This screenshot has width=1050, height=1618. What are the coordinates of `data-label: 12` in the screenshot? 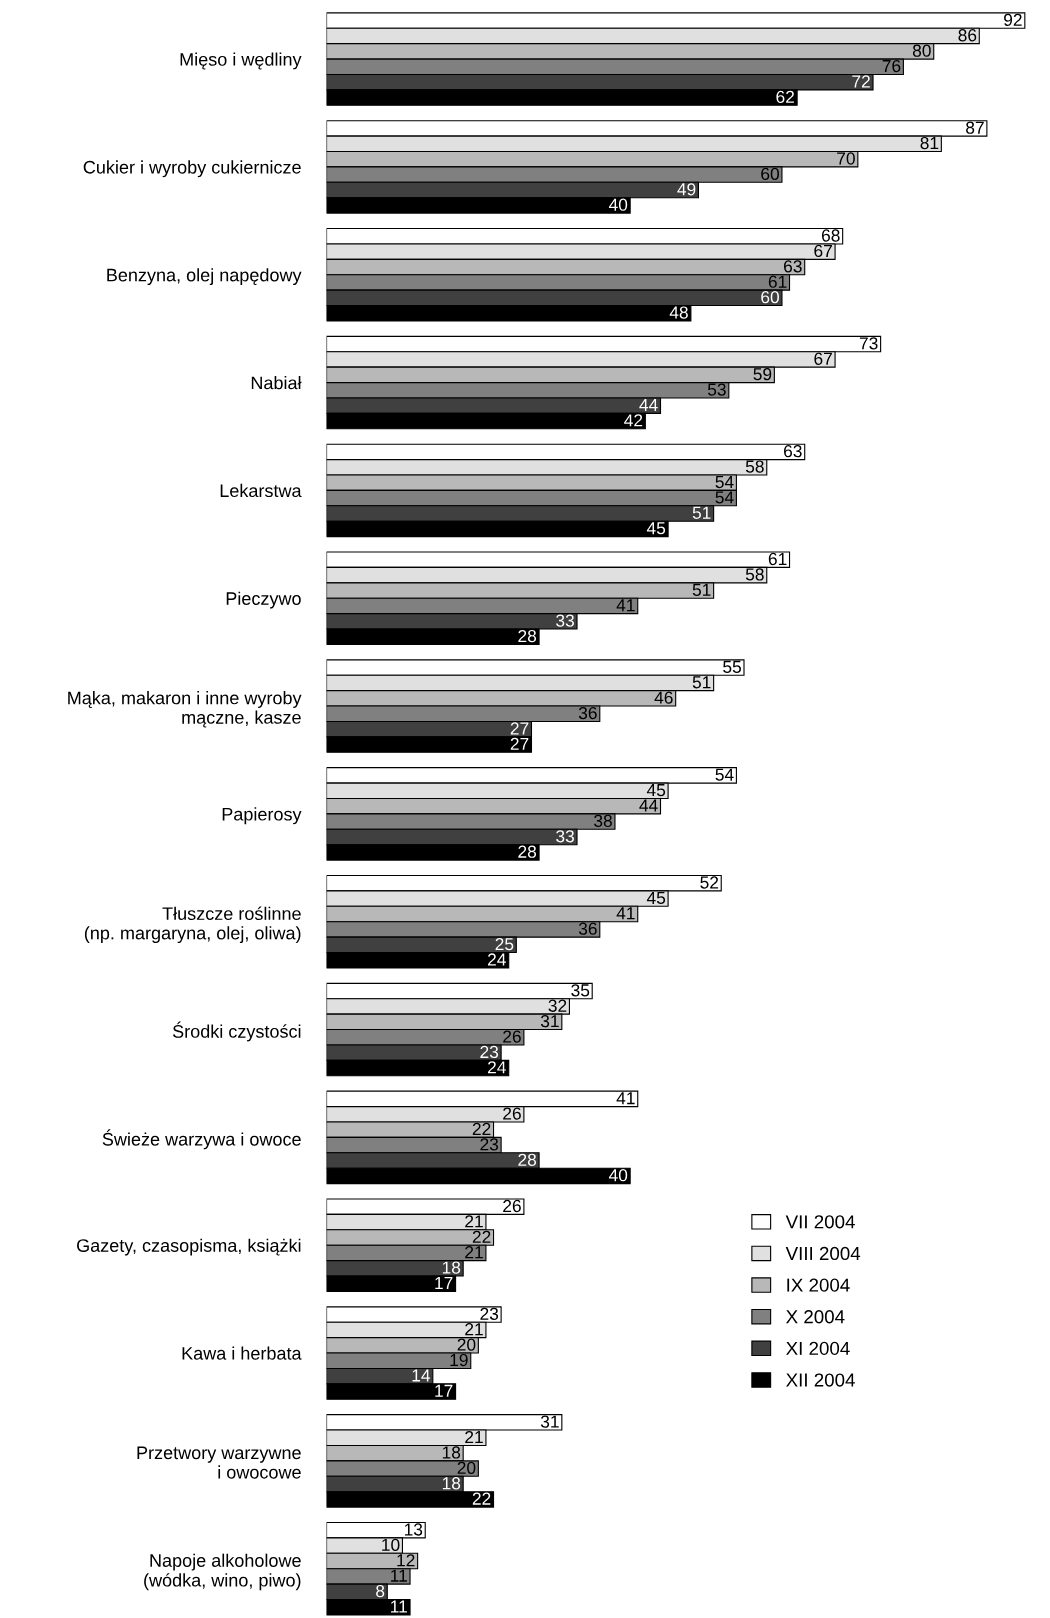 It's located at (406, 1560).